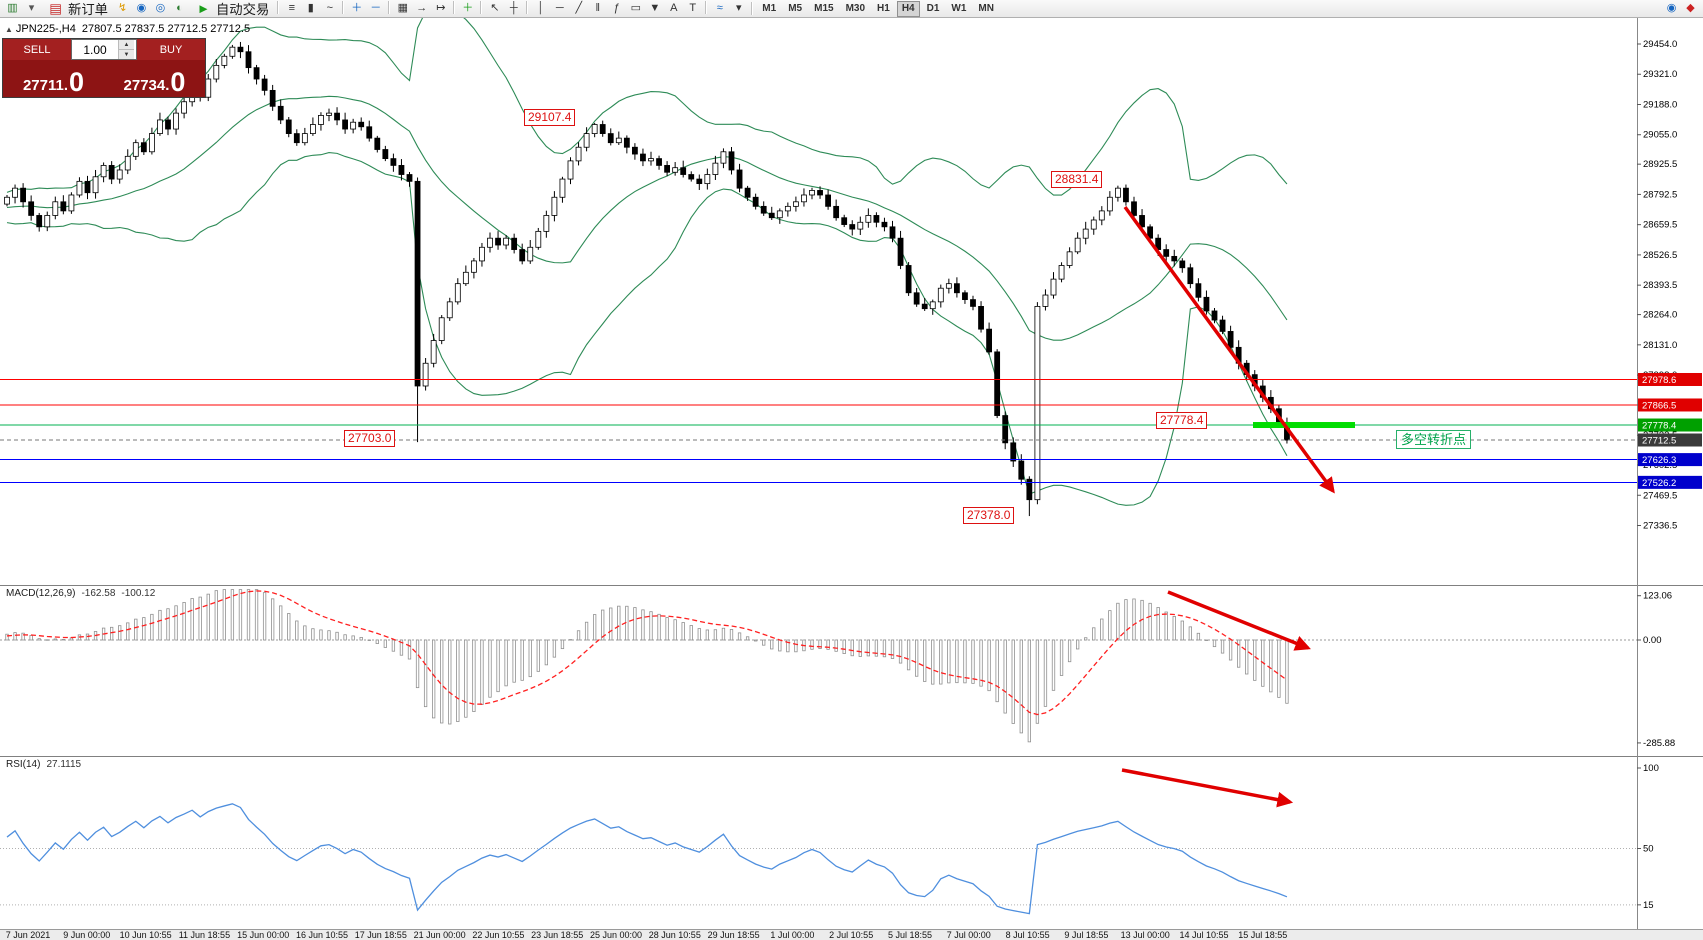  I want to click on timeframe-w1: W1, so click(959, 8).